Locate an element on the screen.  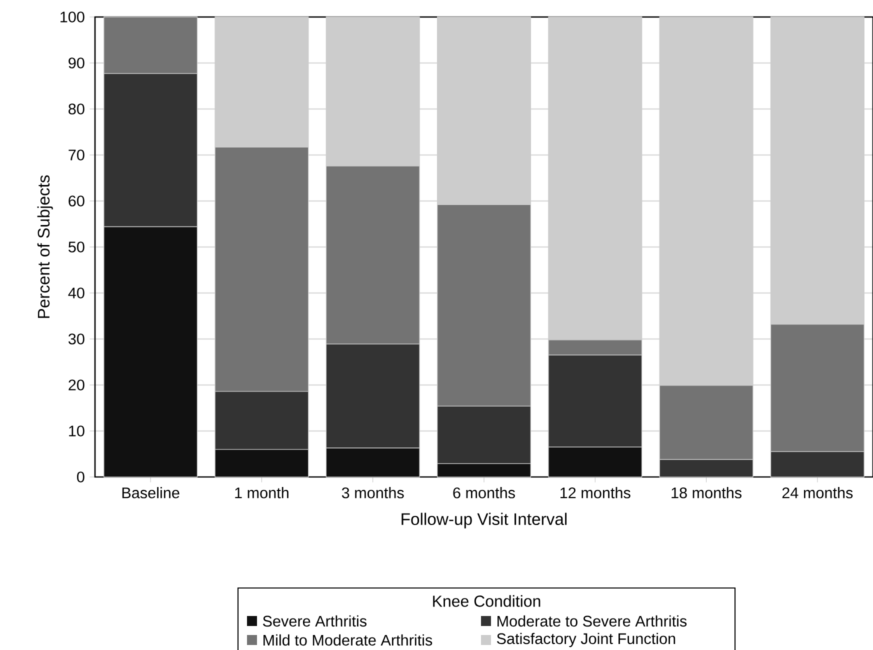
legend-title: Knee Condition is located at coordinates (486, 601).